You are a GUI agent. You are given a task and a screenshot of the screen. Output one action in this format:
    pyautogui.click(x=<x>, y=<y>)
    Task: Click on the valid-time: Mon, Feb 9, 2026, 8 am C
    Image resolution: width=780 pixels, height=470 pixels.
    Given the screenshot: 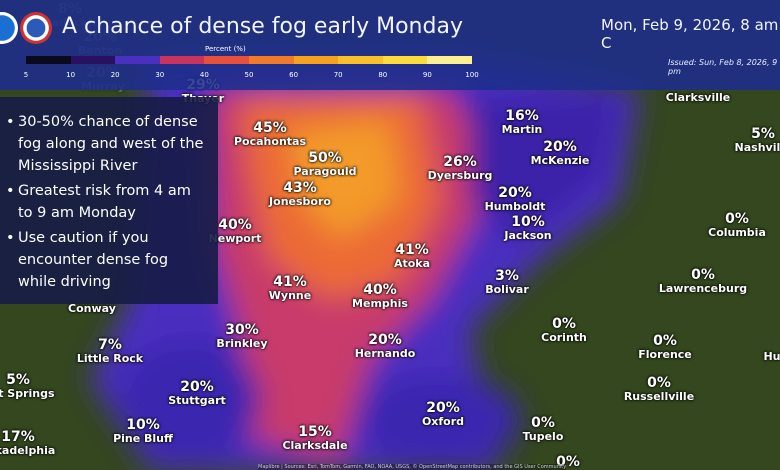 What is the action you would take?
    pyautogui.click(x=690, y=34)
    